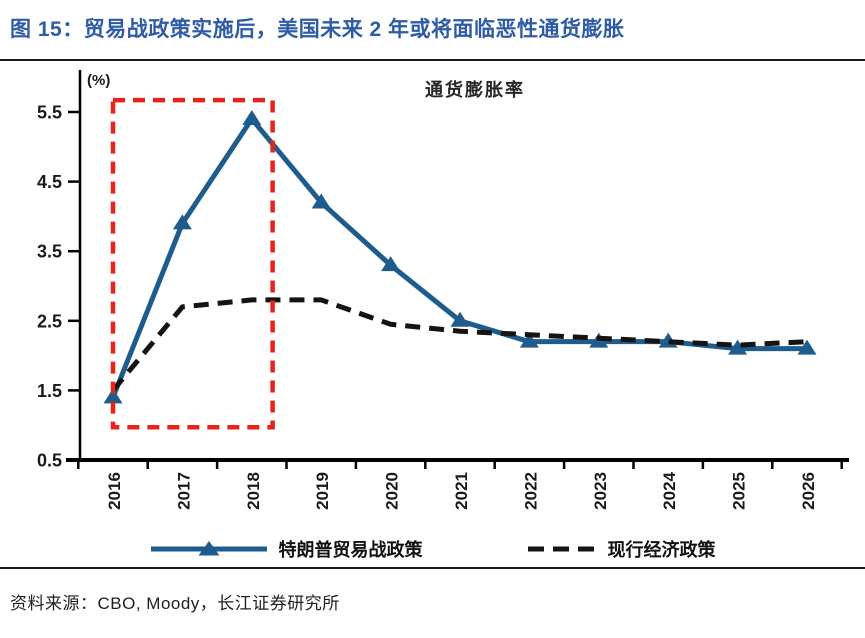 The image size is (865, 638). I want to click on series-line-current-policy, so click(459, 344).